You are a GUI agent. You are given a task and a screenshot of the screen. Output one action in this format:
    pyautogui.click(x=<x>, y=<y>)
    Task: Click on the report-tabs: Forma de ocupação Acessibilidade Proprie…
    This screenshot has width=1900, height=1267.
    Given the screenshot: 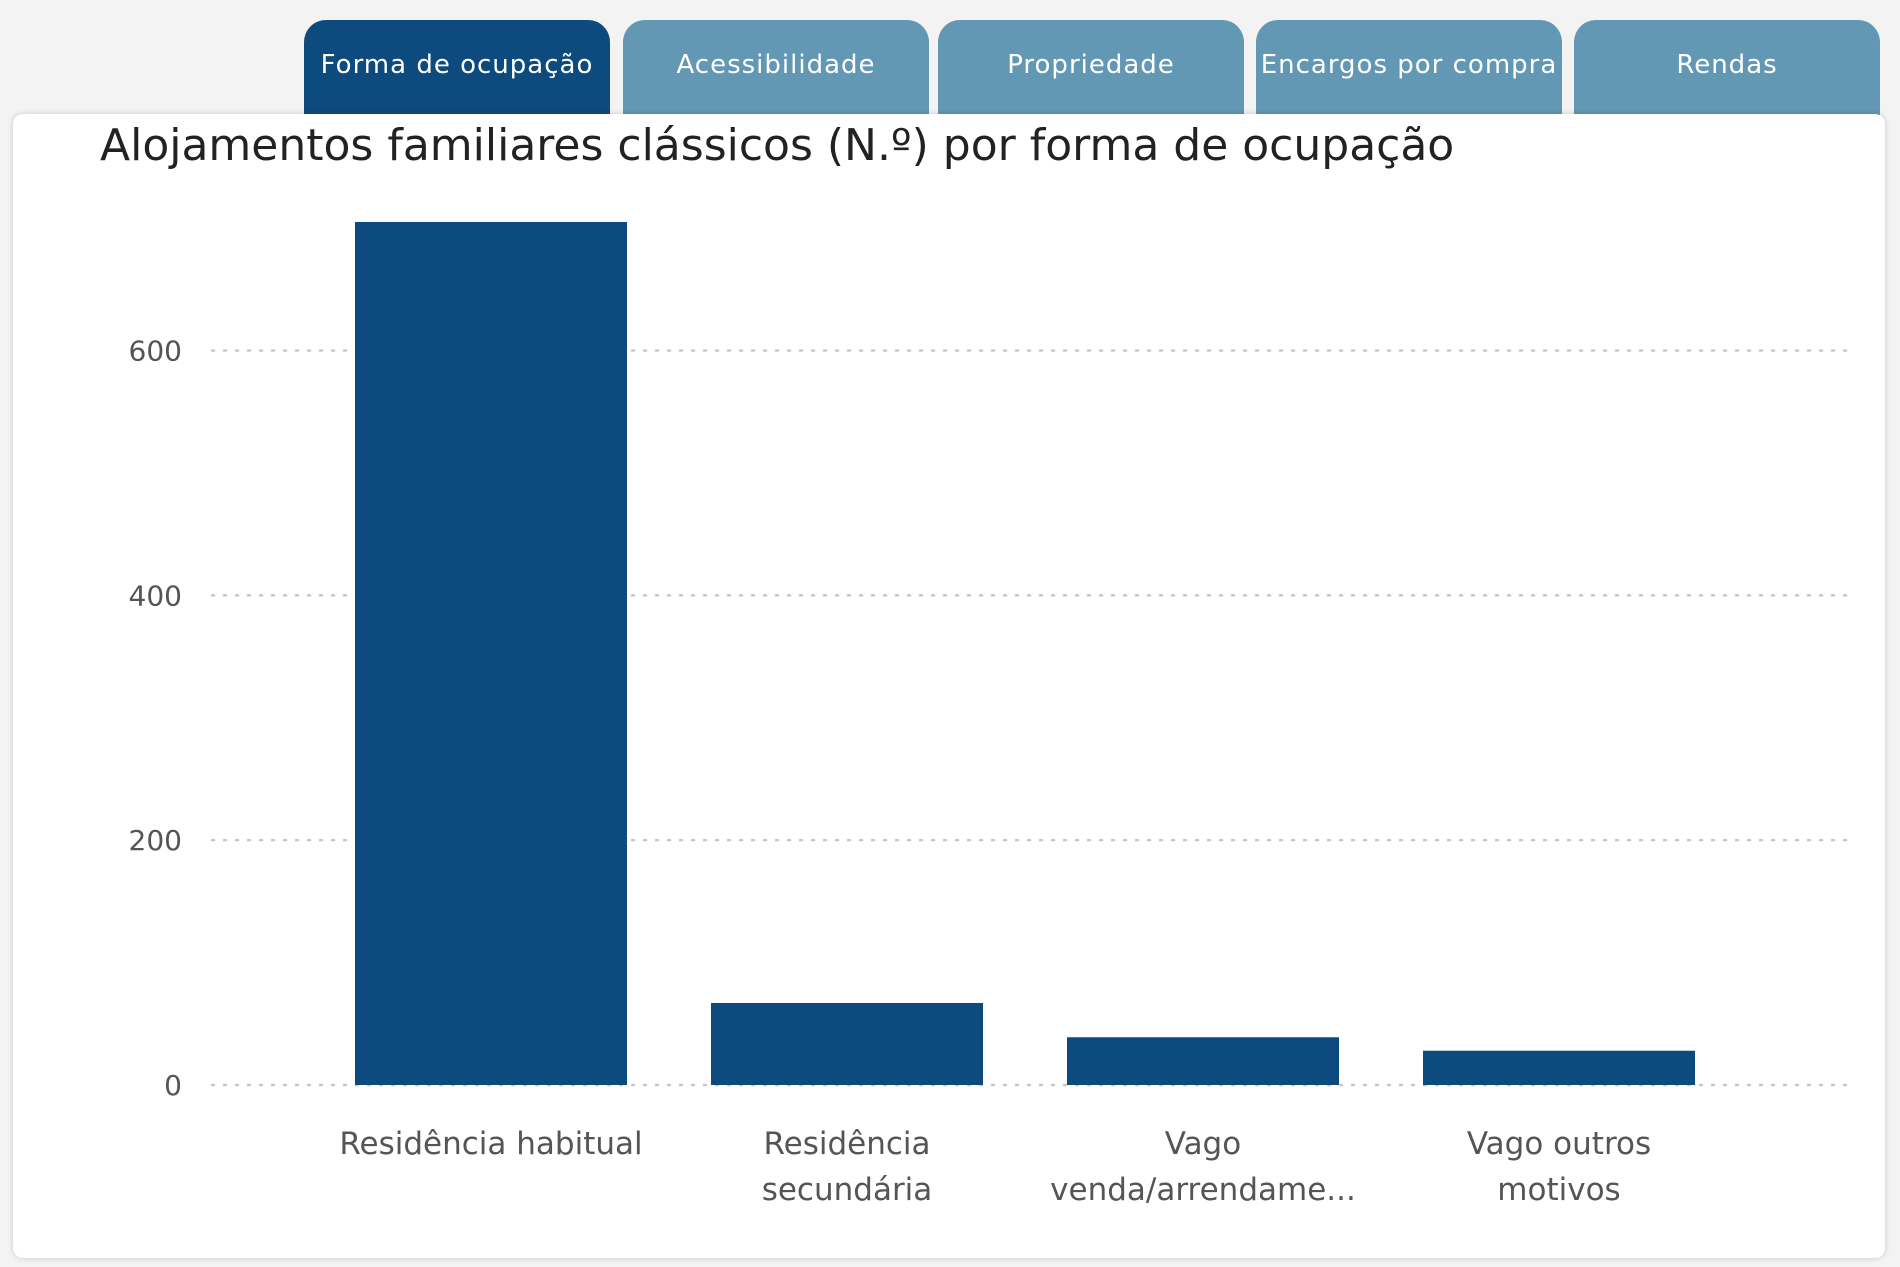 What is the action you would take?
    pyautogui.click(x=1092, y=68)
    